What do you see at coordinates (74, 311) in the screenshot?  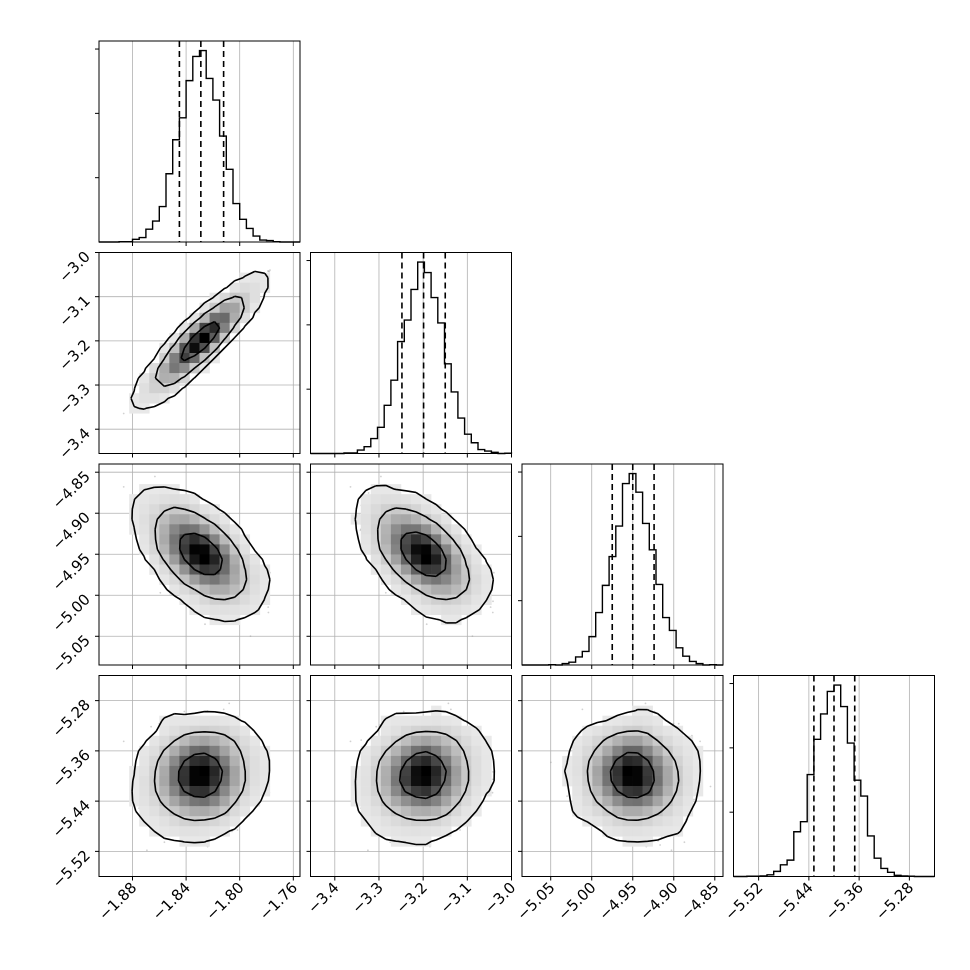 I see `y-tick-label: −3.1` at bounding box center [74, 311].